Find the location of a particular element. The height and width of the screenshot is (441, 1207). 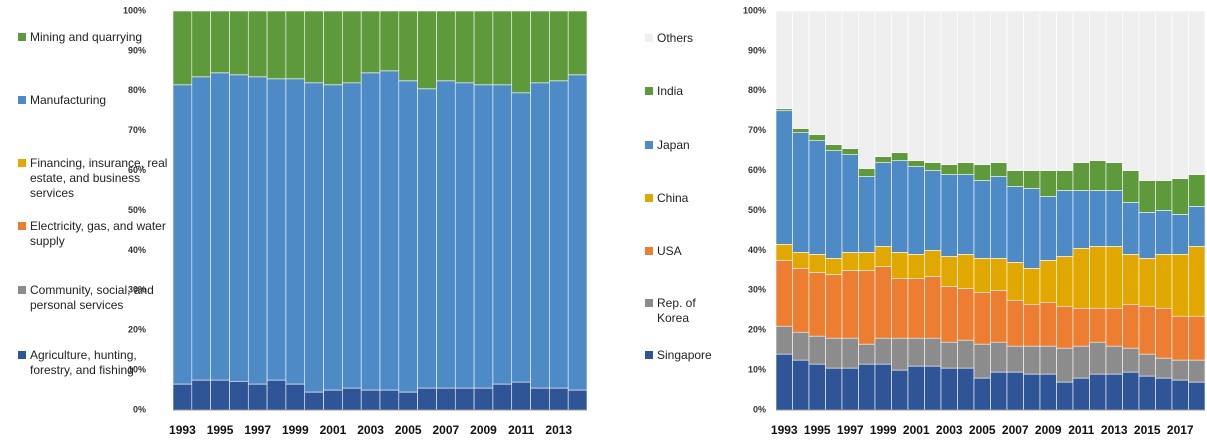

legend-entry: Community, social, and personal services is located at coordinates (98, 298).